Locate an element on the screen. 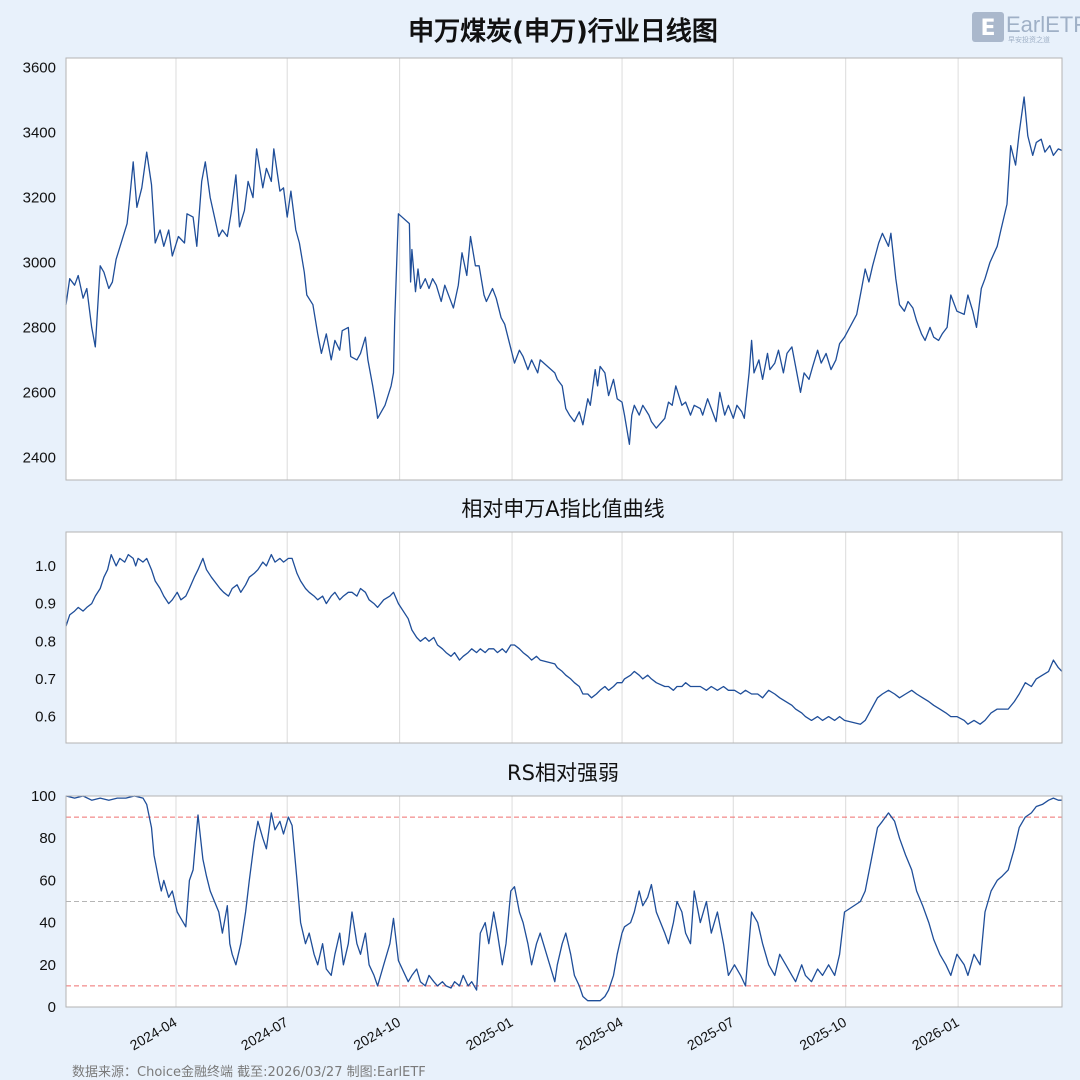  x-tick-label: 2024-04 is located at coordinates (153, 1034).